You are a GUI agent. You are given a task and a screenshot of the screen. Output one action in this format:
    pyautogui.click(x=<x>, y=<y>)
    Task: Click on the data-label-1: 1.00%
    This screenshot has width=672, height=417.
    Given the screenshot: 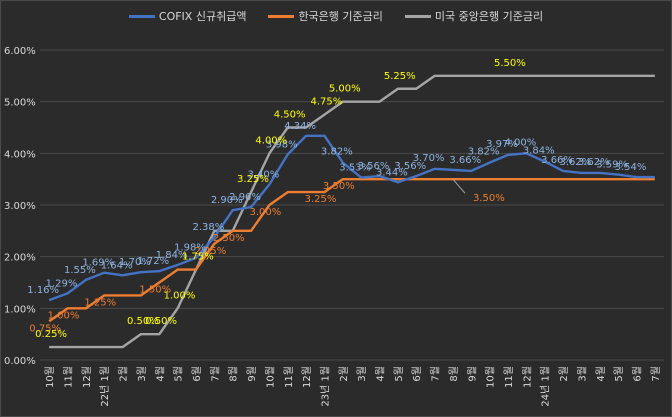 What is the action you would take?
    pyautogui.click(x=64, y=315)
    